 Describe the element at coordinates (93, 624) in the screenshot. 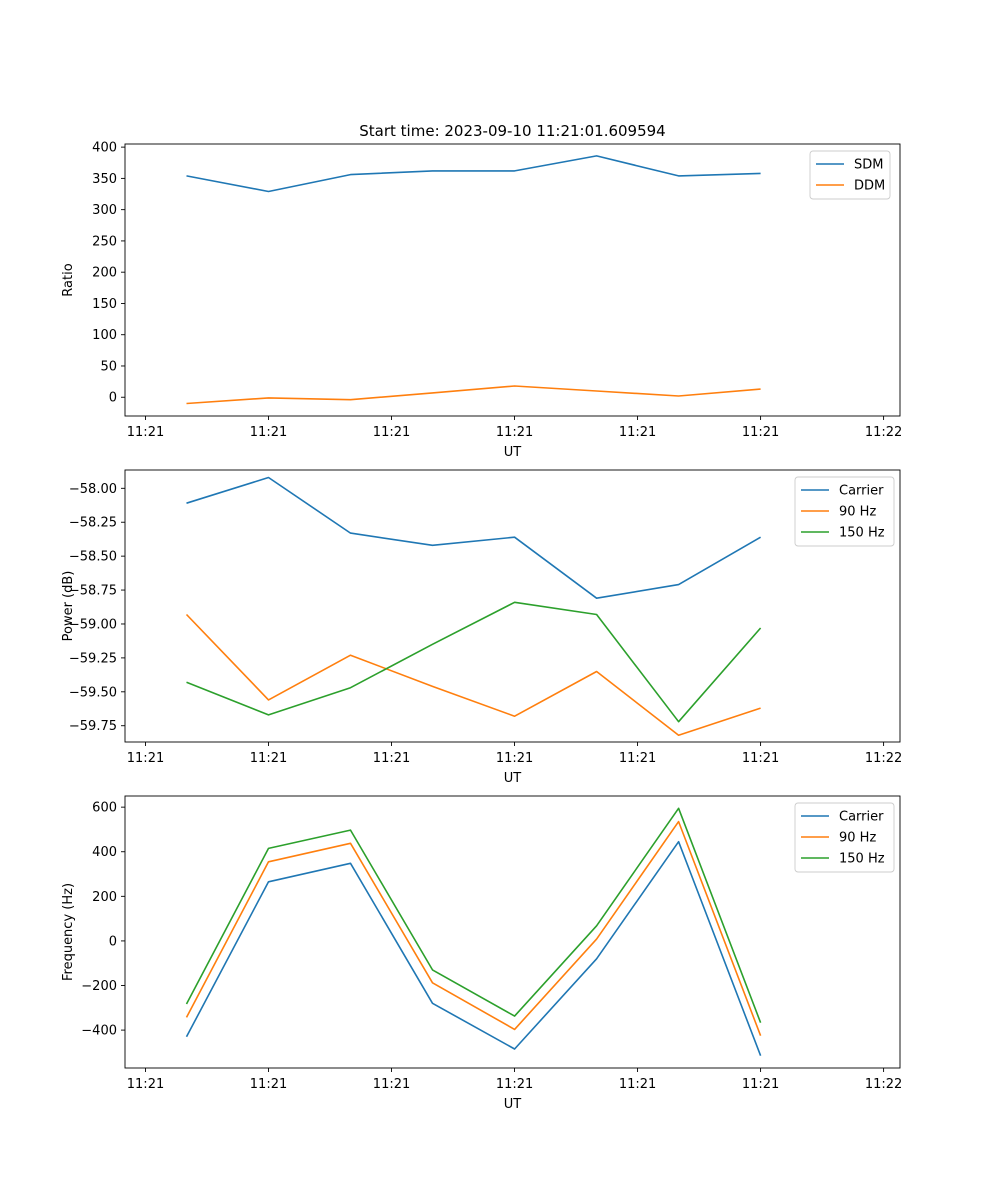

I see `y-tick-label: −59.00` at that location.